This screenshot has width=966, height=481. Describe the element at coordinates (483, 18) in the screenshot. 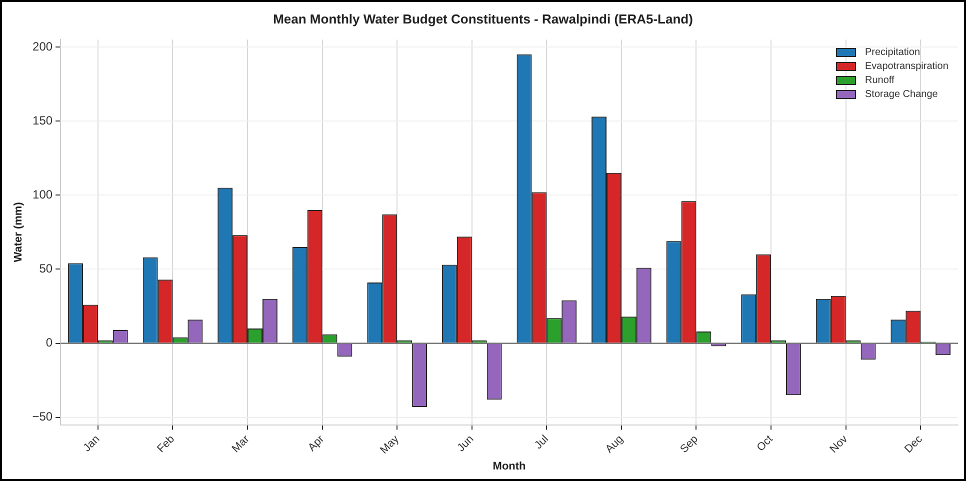

I see `chart-title: Mean Monthly Water Budget Constituents - Rawalpindi (ERA5-Land)` at that location.